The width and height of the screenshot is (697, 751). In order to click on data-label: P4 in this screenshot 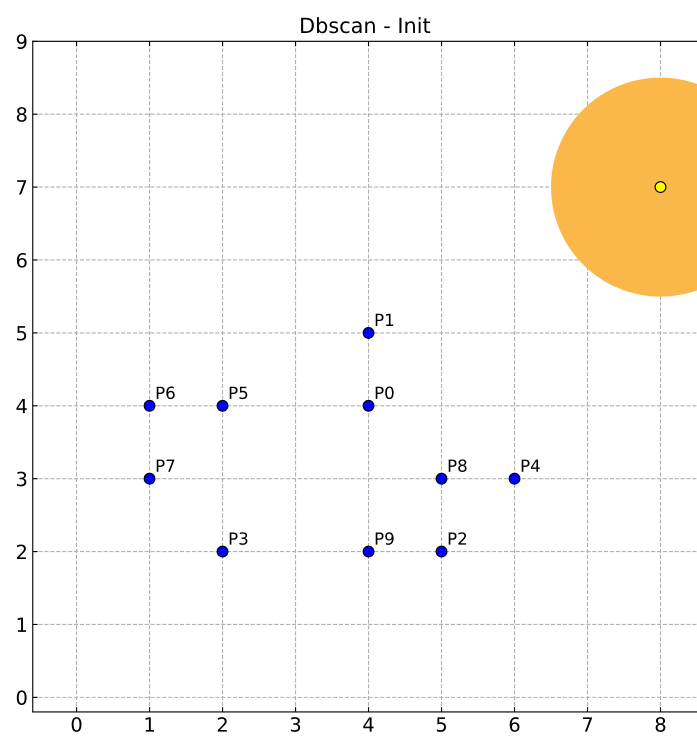, I will do `click(531, 466)`.